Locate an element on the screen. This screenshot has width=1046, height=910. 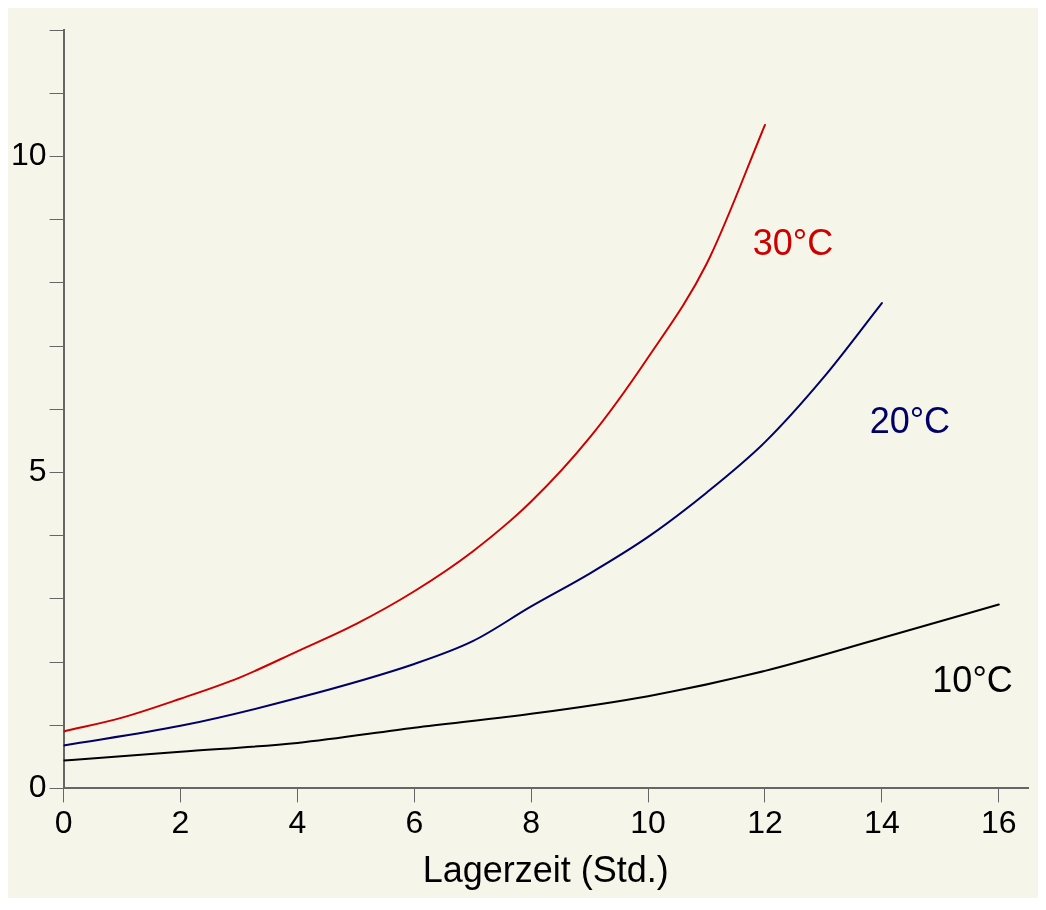
x-tick-label: 2 is located at coordinates (180, 822).